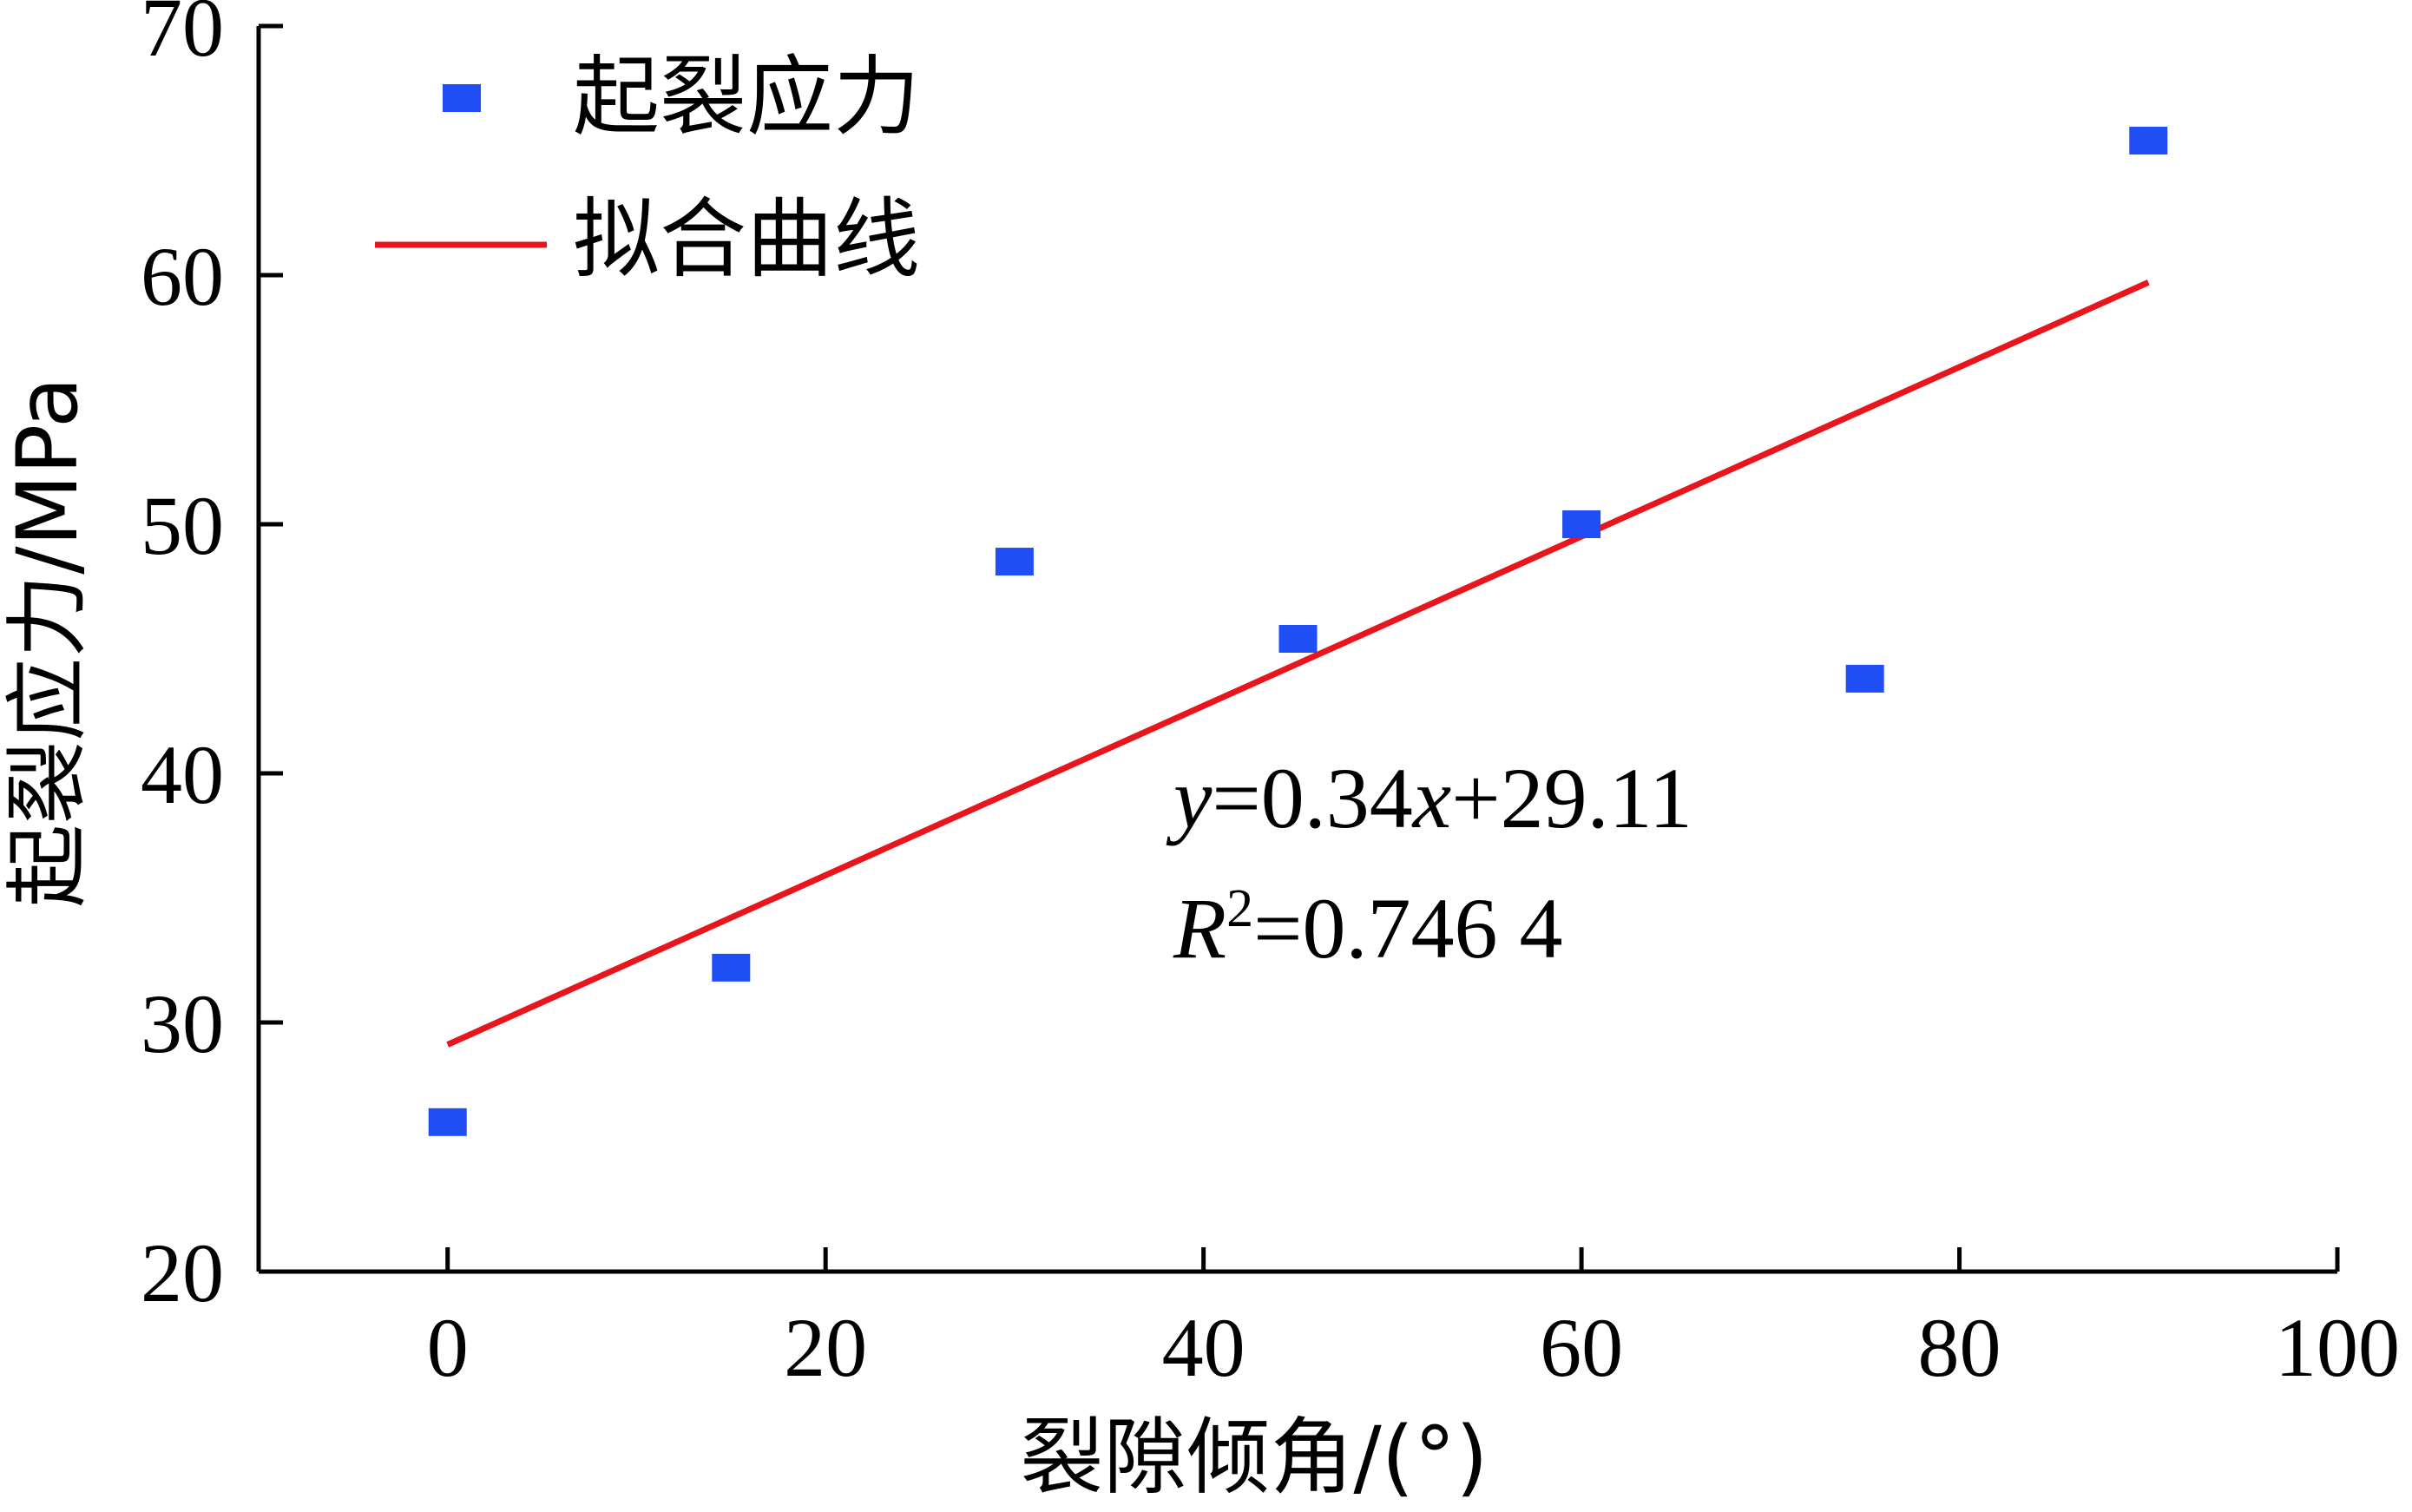  What do you see at coordinates (746, 97) in the screenshot?
I see `legend-scatter-label: 起裂应力` at bounding box center [746, 97].